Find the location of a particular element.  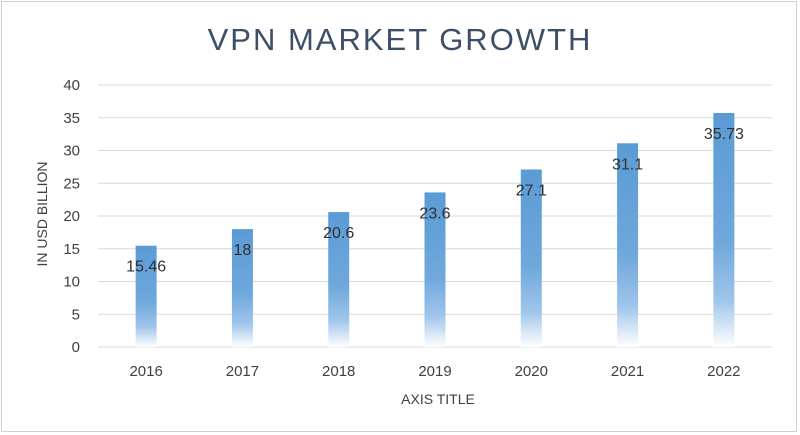

data-label-2017: 18 is located at coordinates (243, 250).